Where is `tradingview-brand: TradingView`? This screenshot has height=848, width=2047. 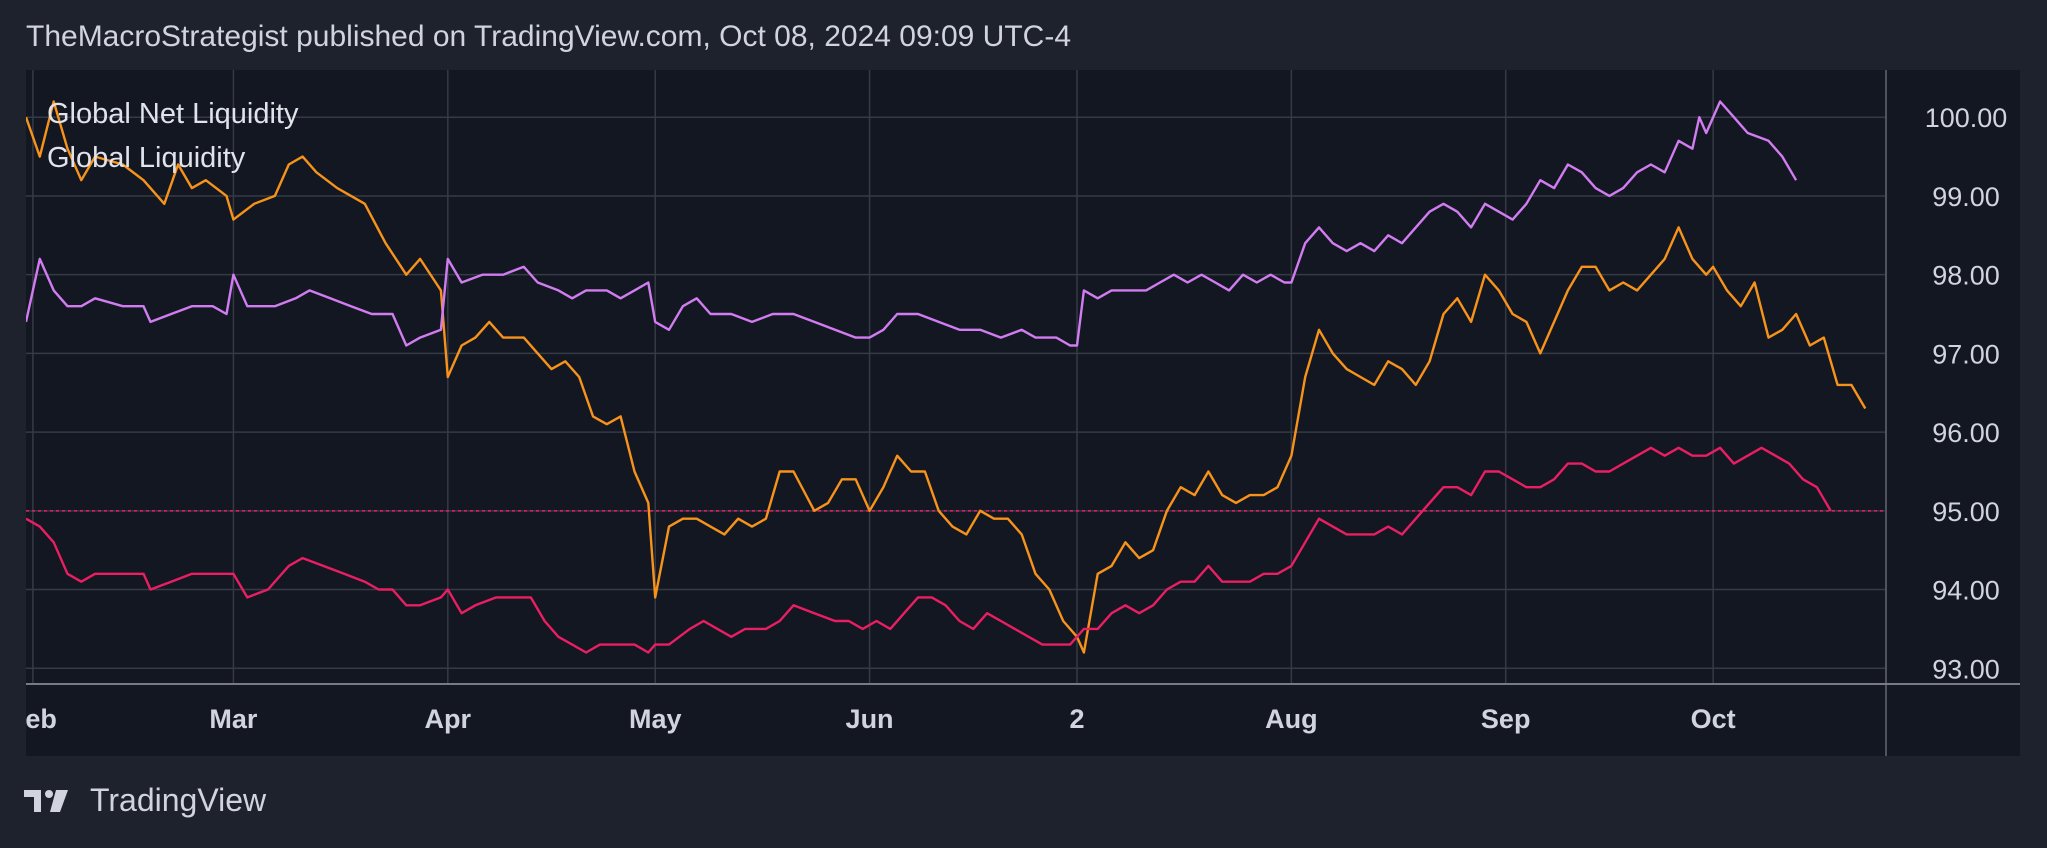
tradingview-brand: TradingView is located at coordinates (178, 800).